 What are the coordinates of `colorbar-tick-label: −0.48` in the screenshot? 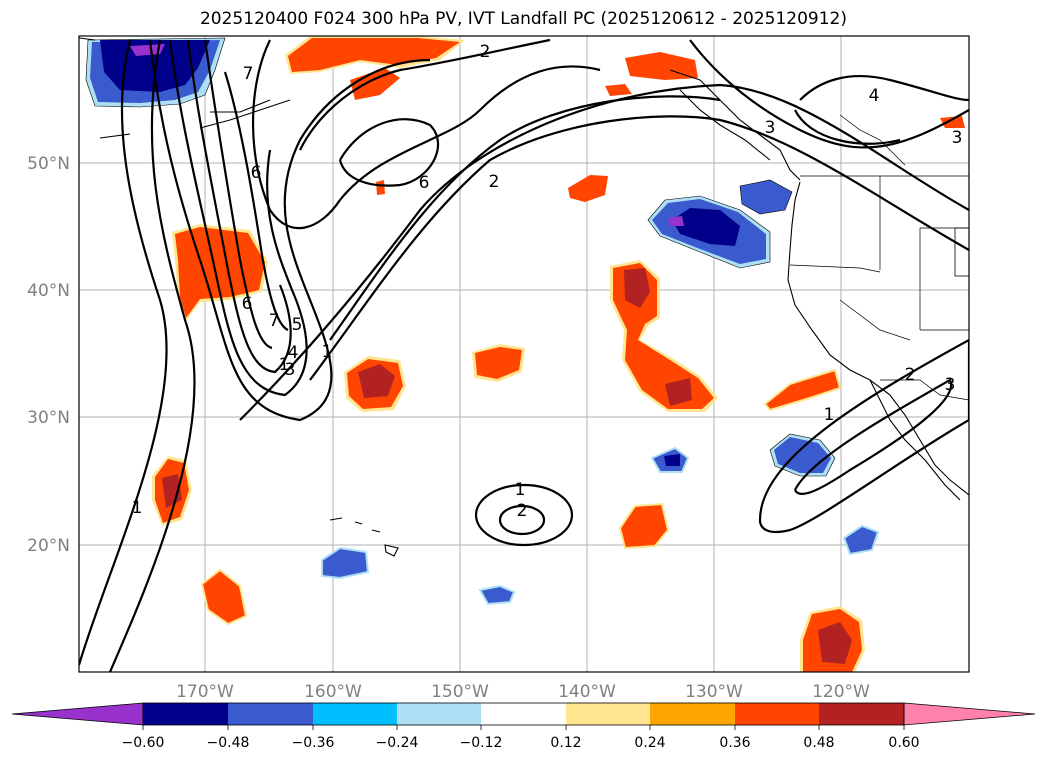 It's located at (228, 743).